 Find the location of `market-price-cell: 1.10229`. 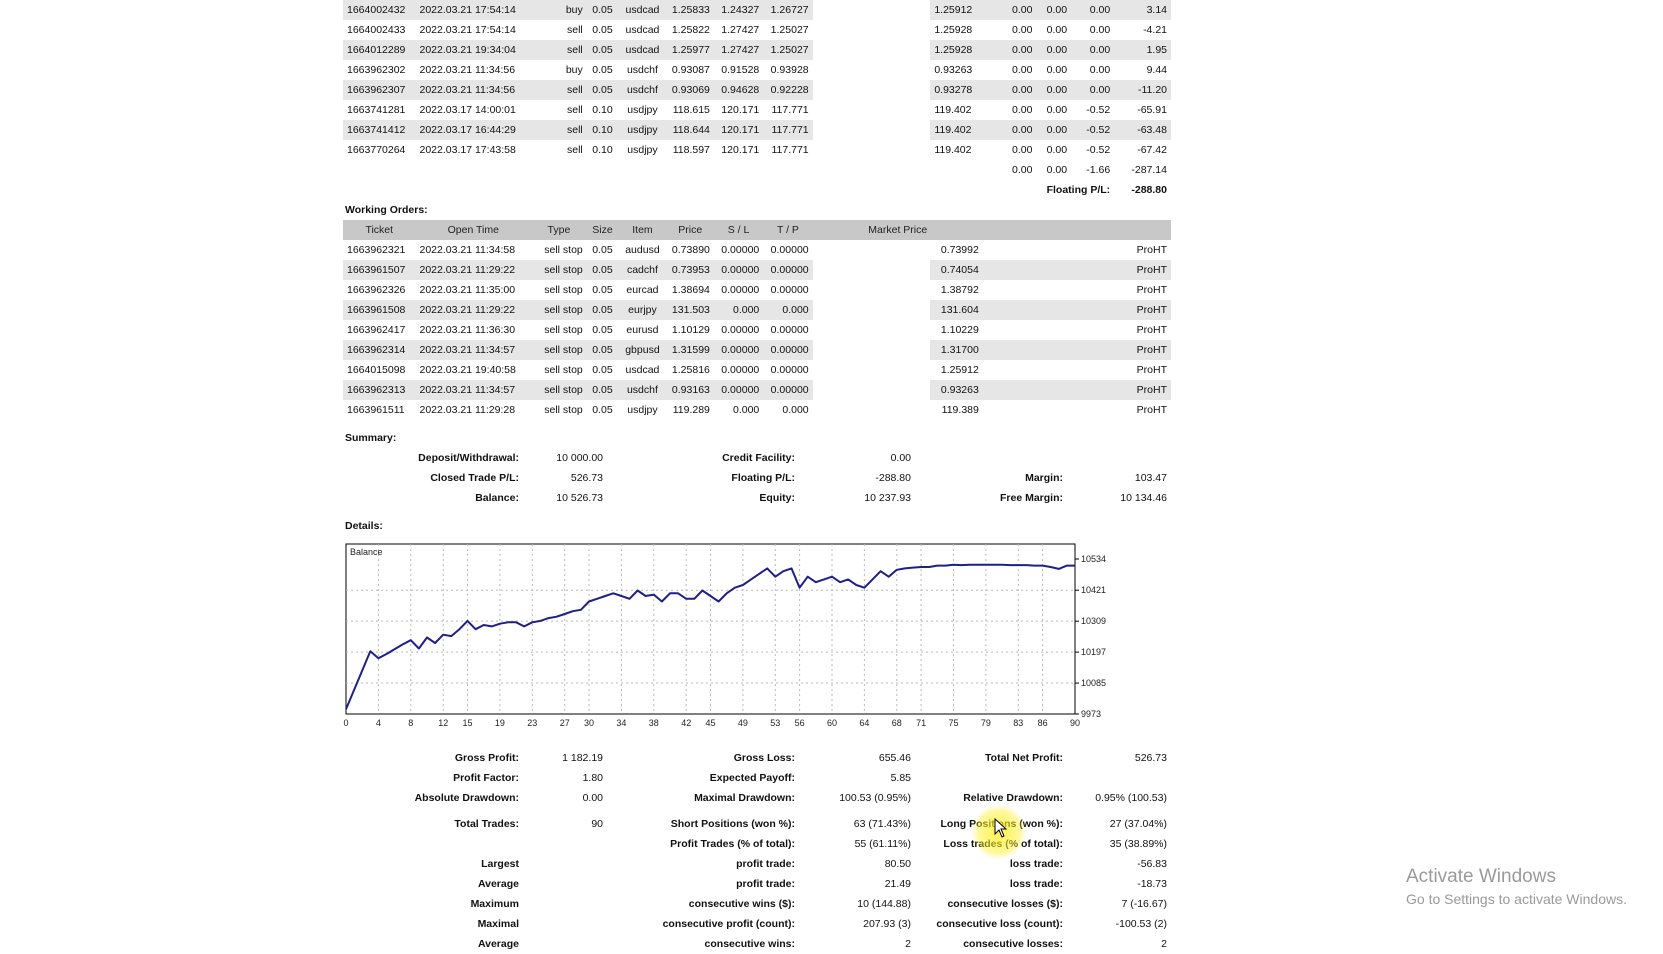

market-price-cell: 1.10229 is located at coordinates (959, 330).